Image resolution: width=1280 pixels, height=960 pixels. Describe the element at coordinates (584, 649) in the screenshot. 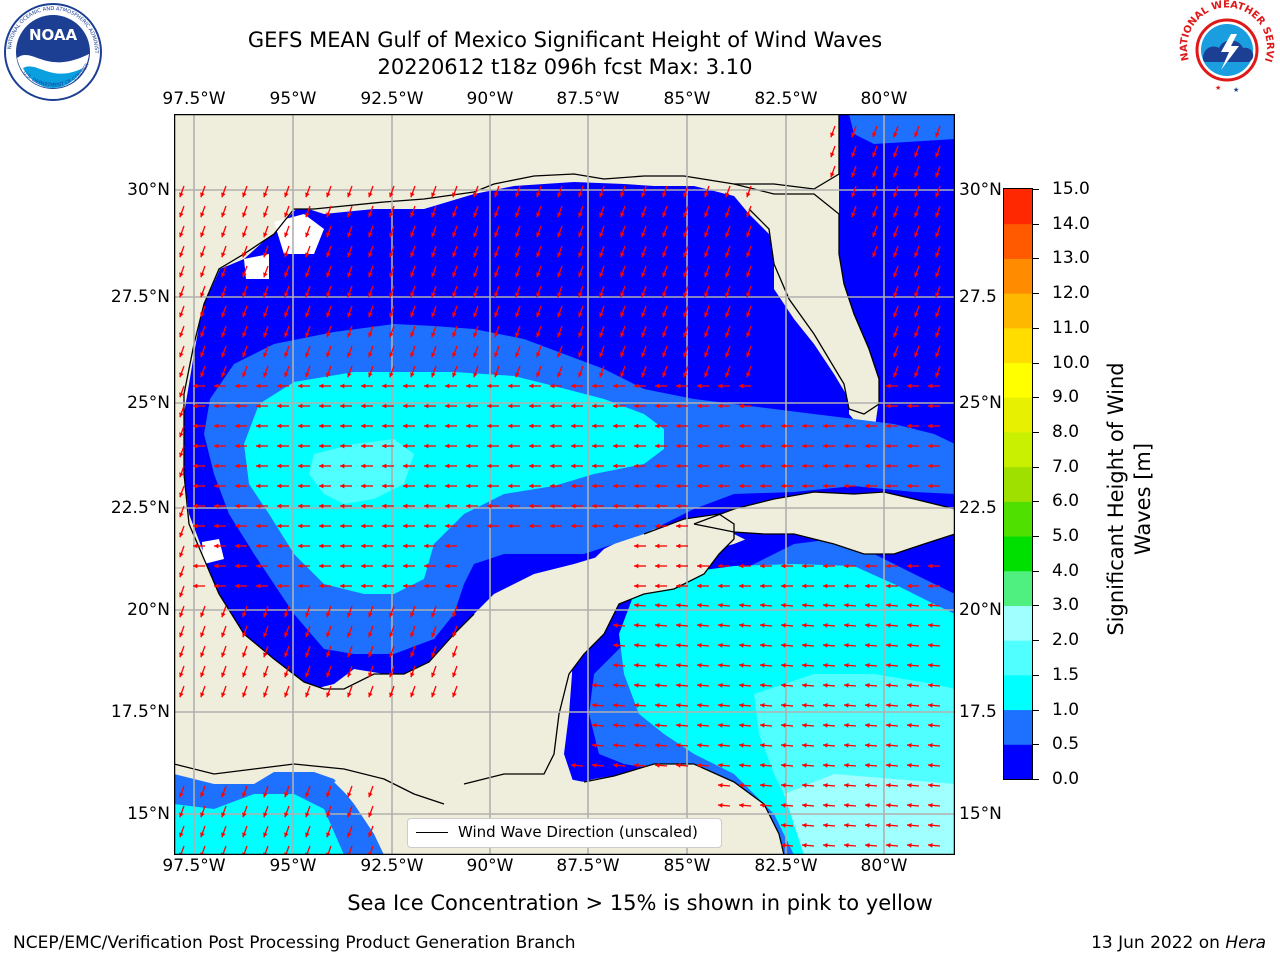

I see `yucatan-land` at that location.